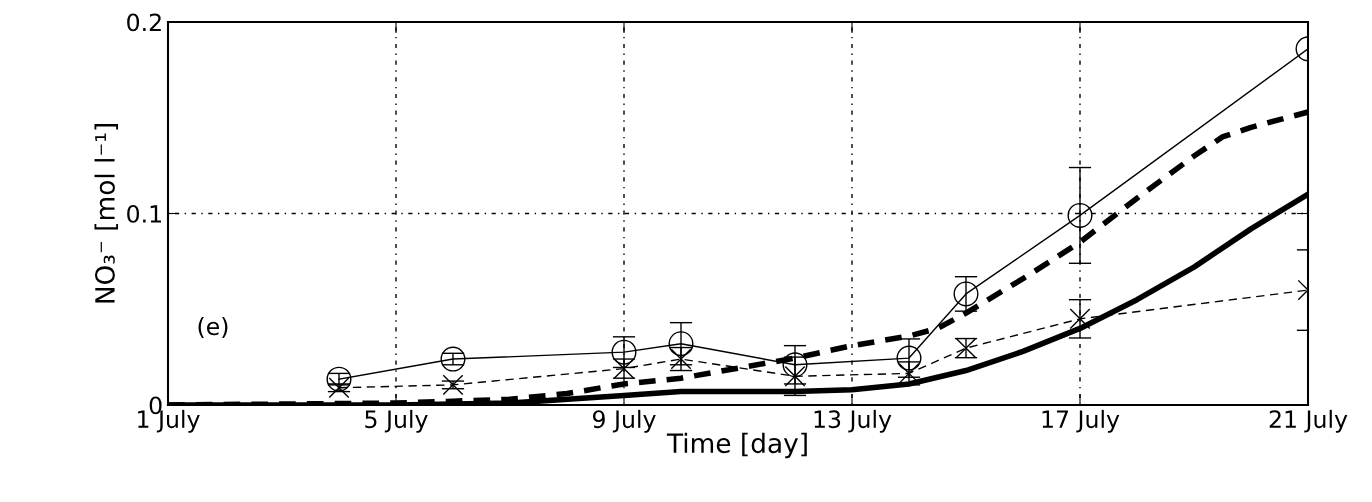 Image resolution: width=1372 pixels, height=502 pixels. Describe the element at coordinates (144, 213) in the screenshot. I see `y-tick-label: 0.1` at that location.